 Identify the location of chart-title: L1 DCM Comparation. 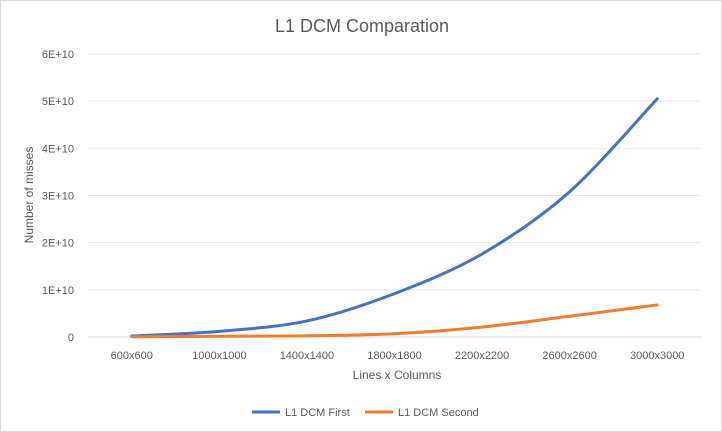
(362, 26).